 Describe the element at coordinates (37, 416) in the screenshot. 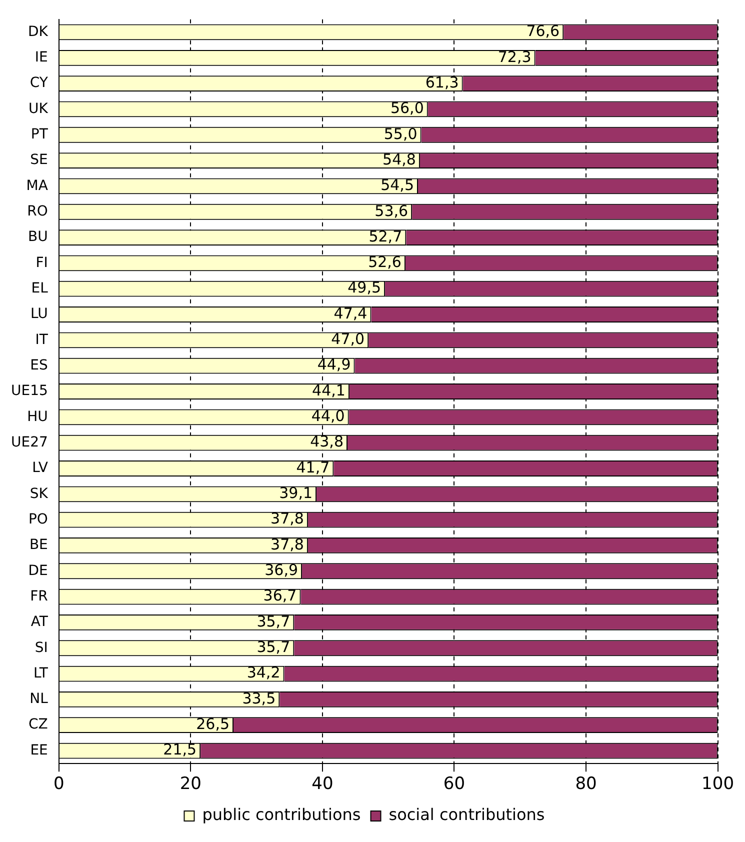

I see `y-tick-label: HU` at that location.